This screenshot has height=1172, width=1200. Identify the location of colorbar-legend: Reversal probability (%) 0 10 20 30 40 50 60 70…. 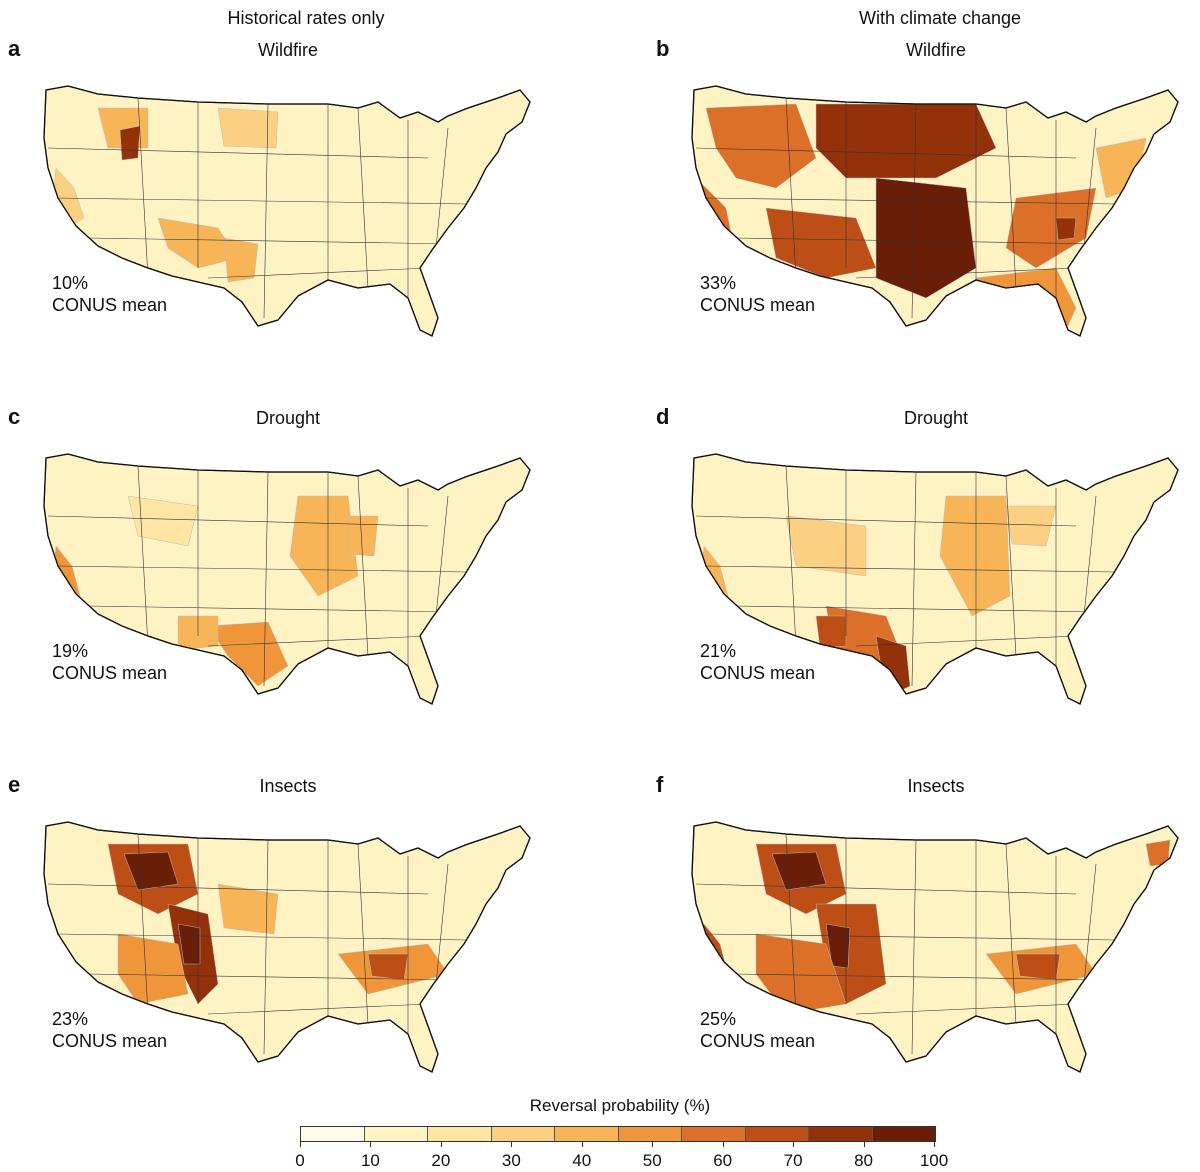
(620, 1134).